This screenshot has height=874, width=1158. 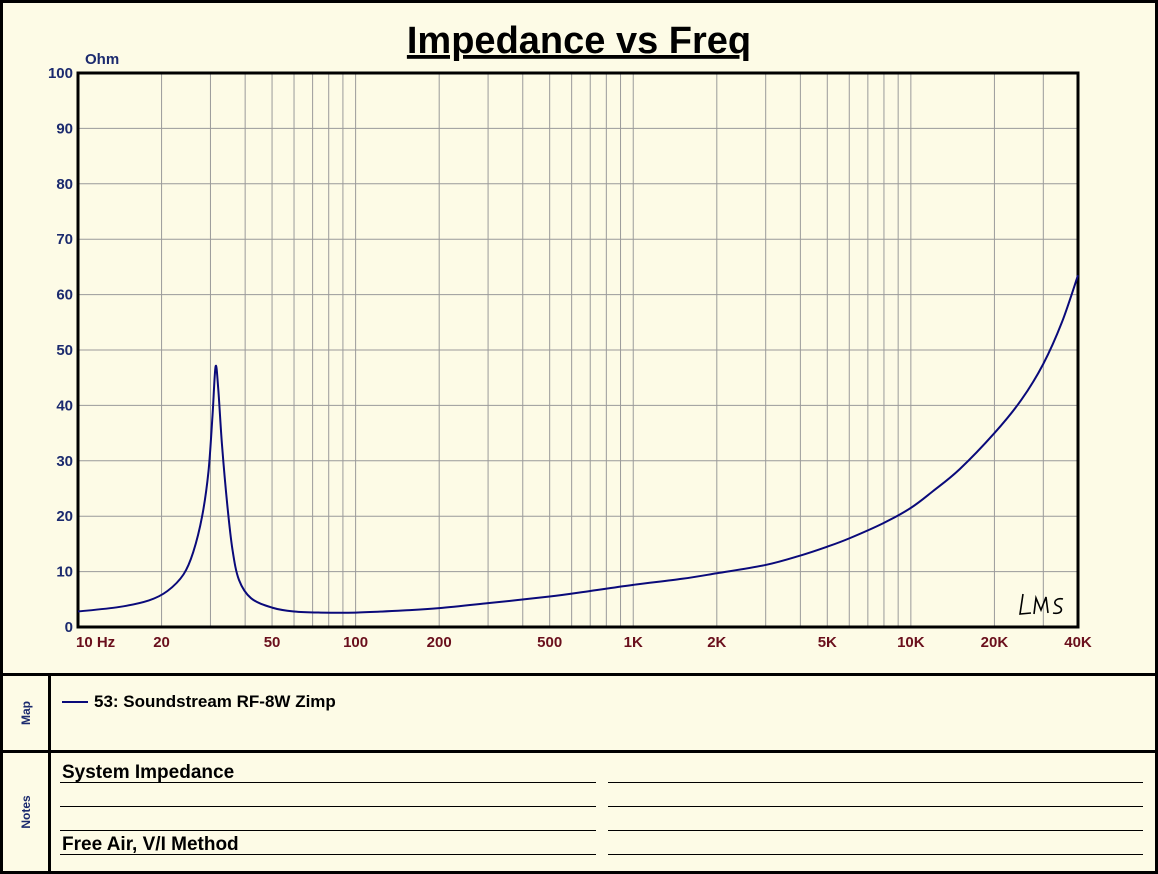 I want to click on notes-label: Notes, so click(x=25, y=812).